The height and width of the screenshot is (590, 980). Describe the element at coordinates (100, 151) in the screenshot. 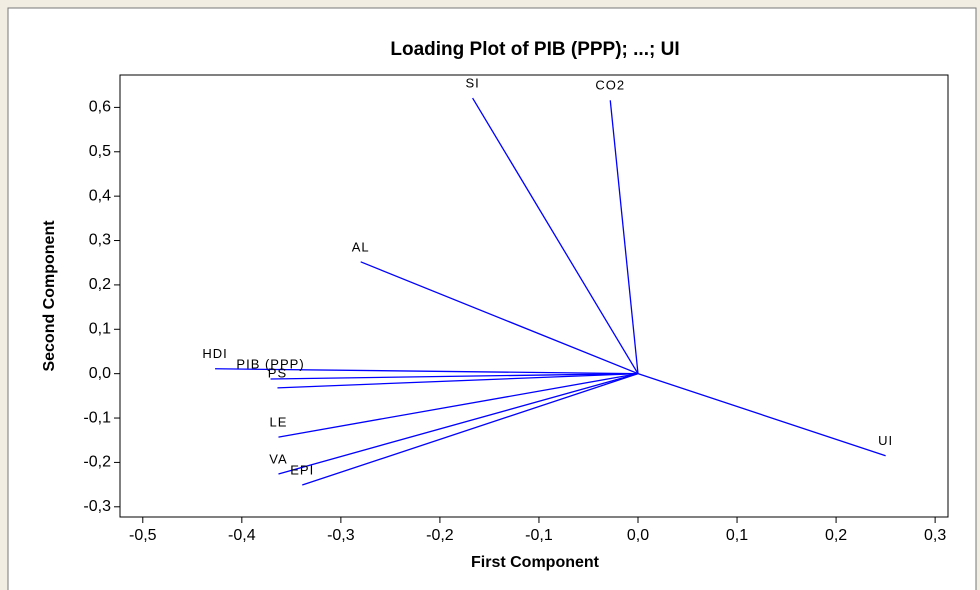

I see `y-tick-label: 0,5` at that location.